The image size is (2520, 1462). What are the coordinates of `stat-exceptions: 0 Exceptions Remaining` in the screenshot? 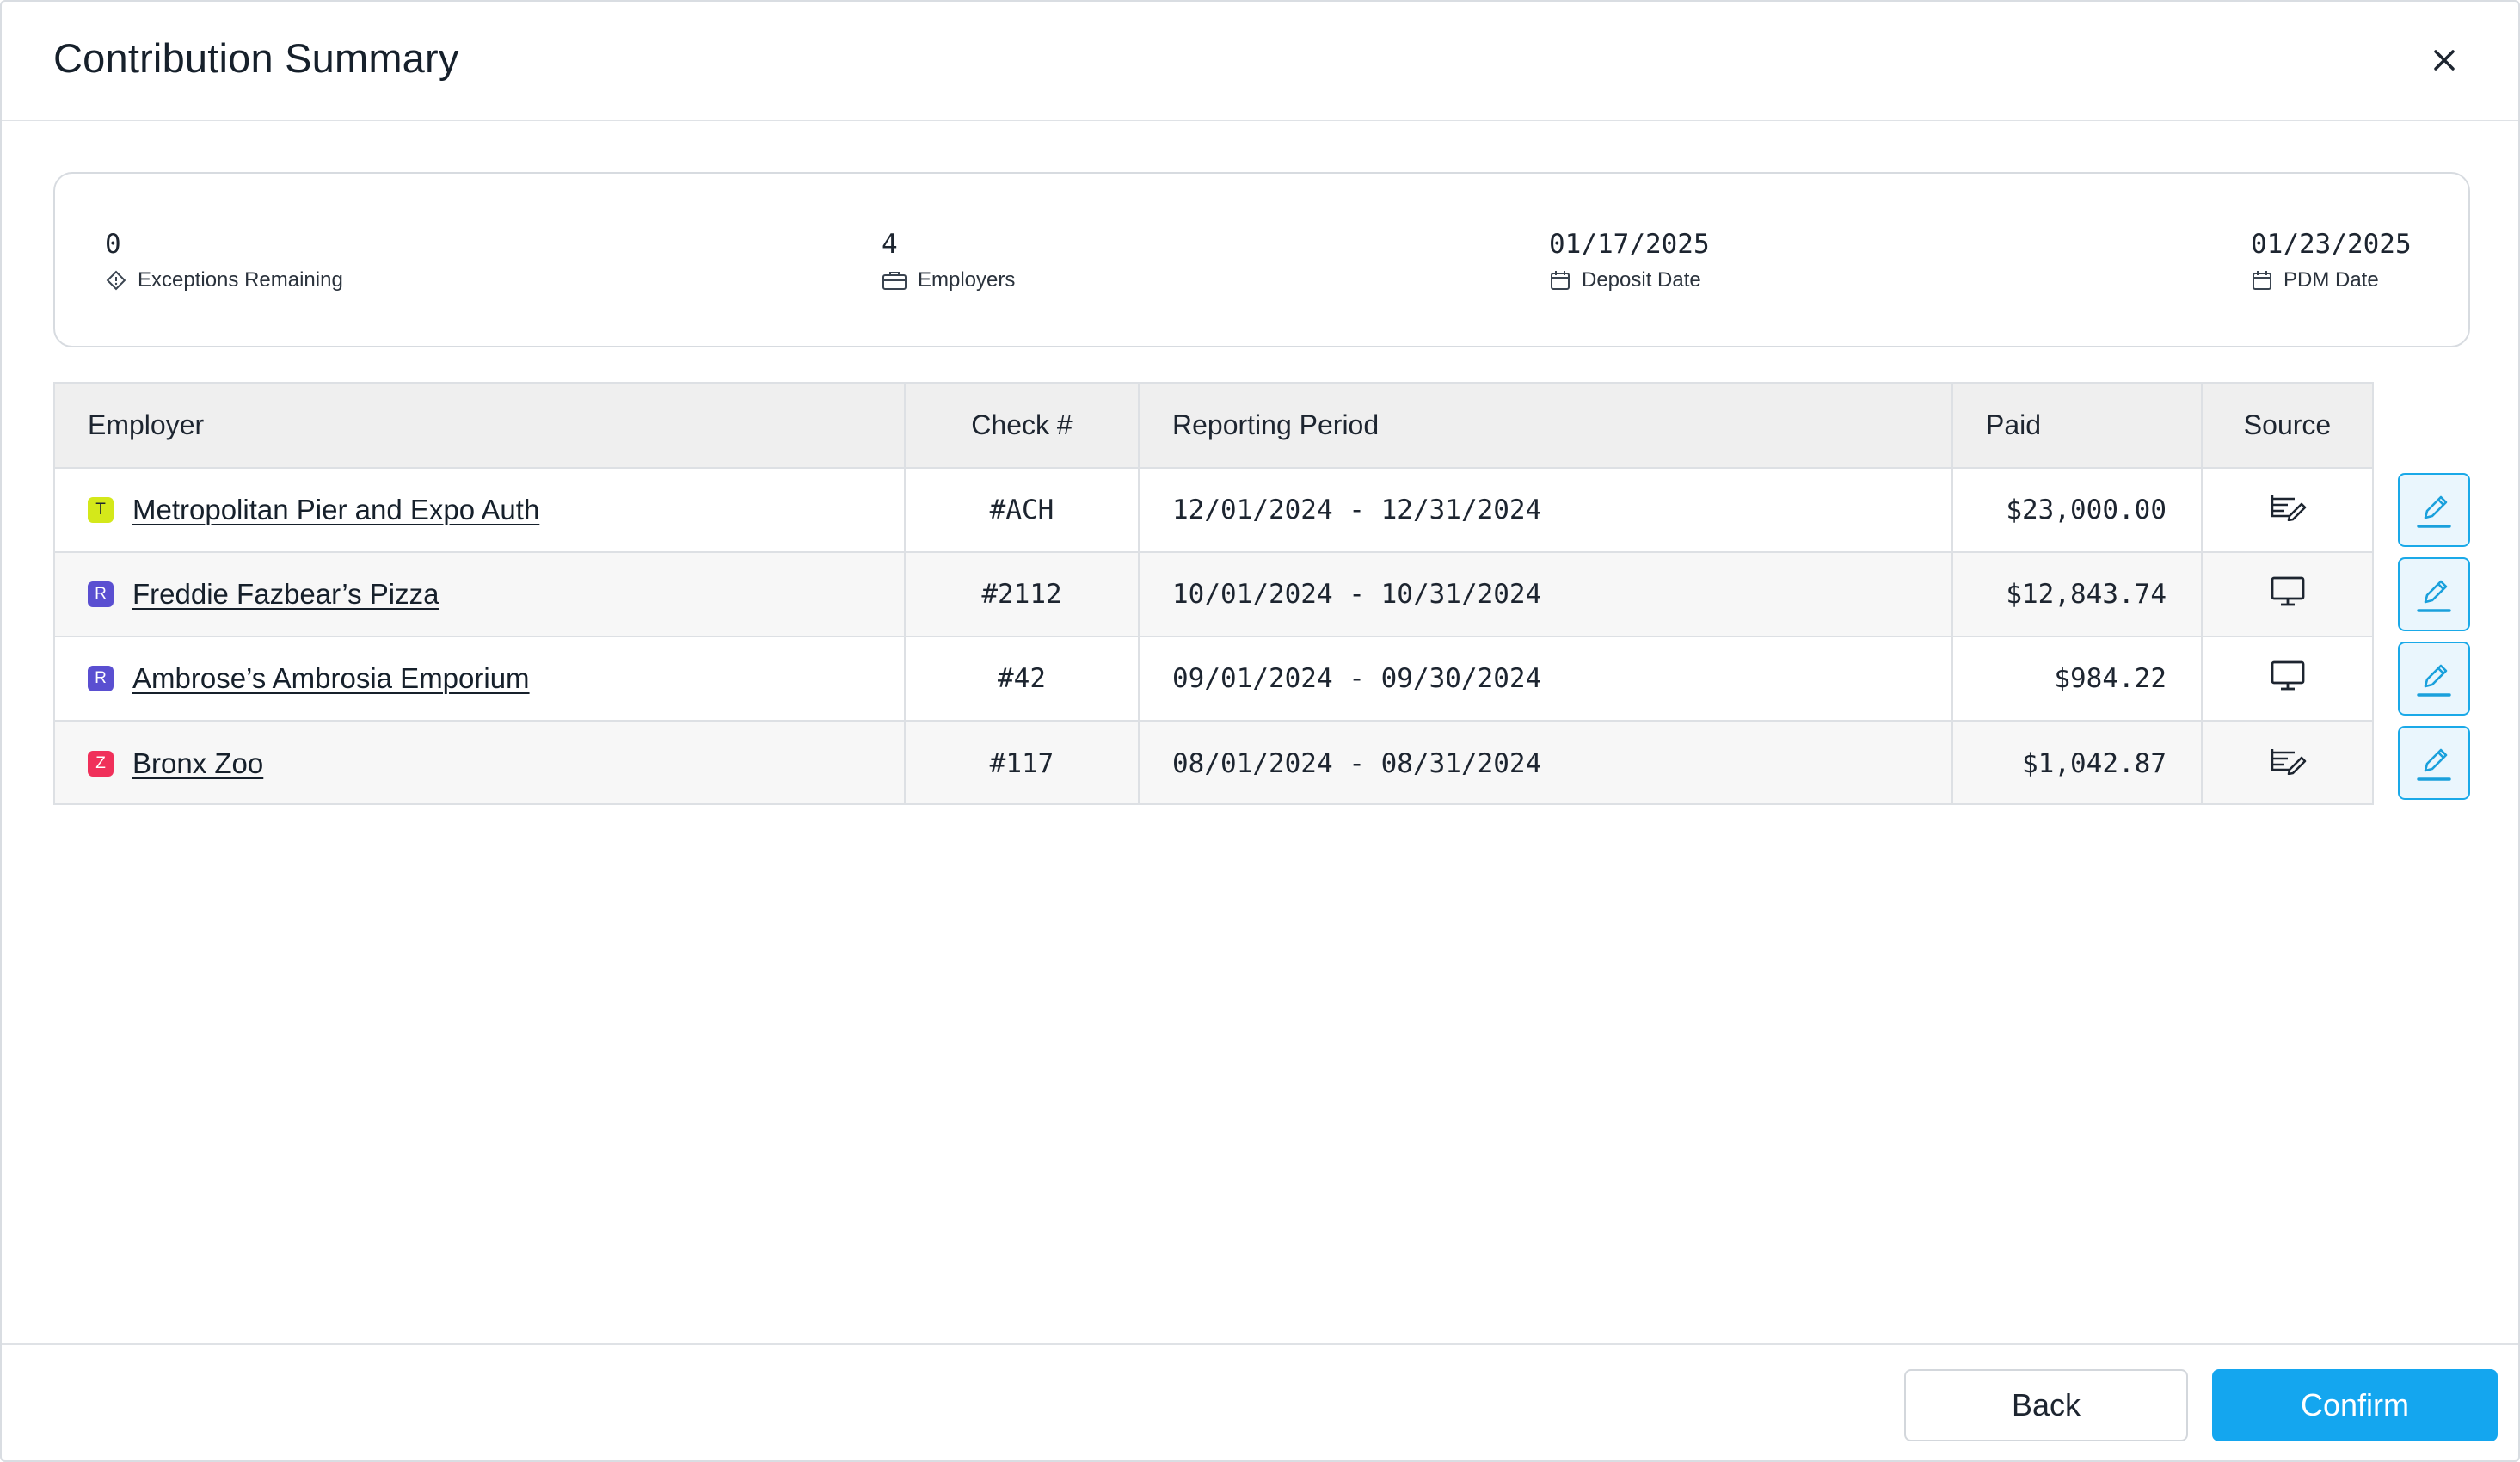 It's located at (224, 259).